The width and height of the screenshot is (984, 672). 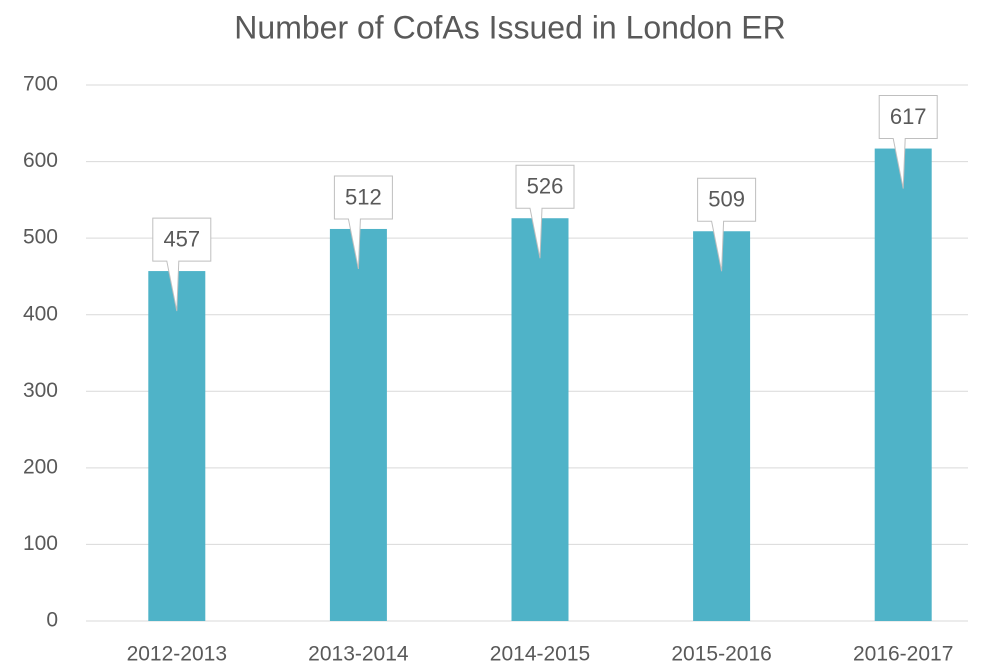 I want to click on y-tick-label: 700, so click(x=40, y=84).